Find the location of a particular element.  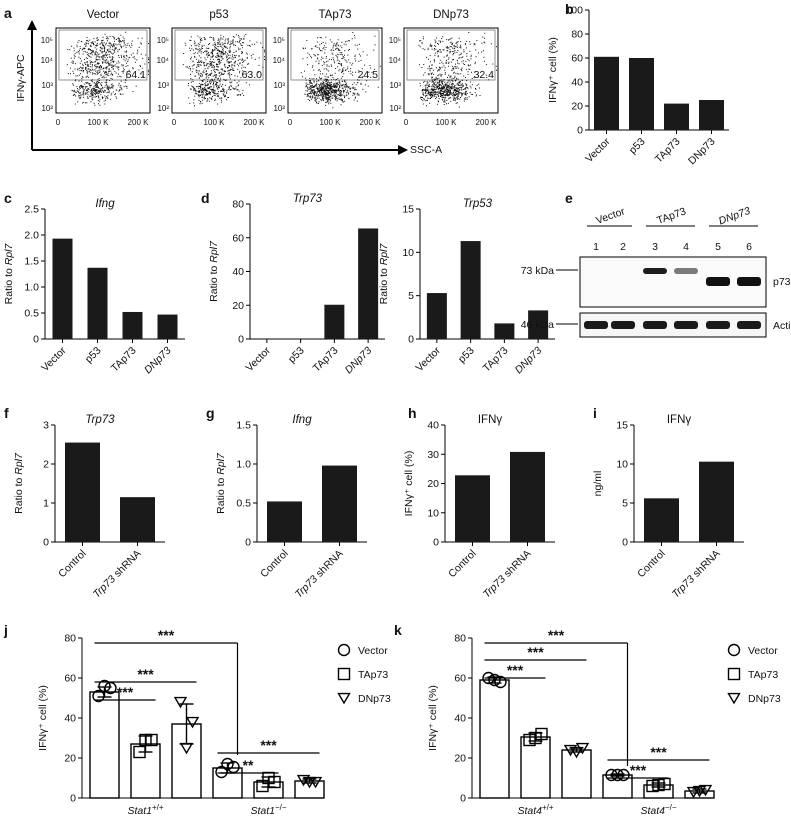

y-tick-label: 1 is located at coordinates (46, 504).